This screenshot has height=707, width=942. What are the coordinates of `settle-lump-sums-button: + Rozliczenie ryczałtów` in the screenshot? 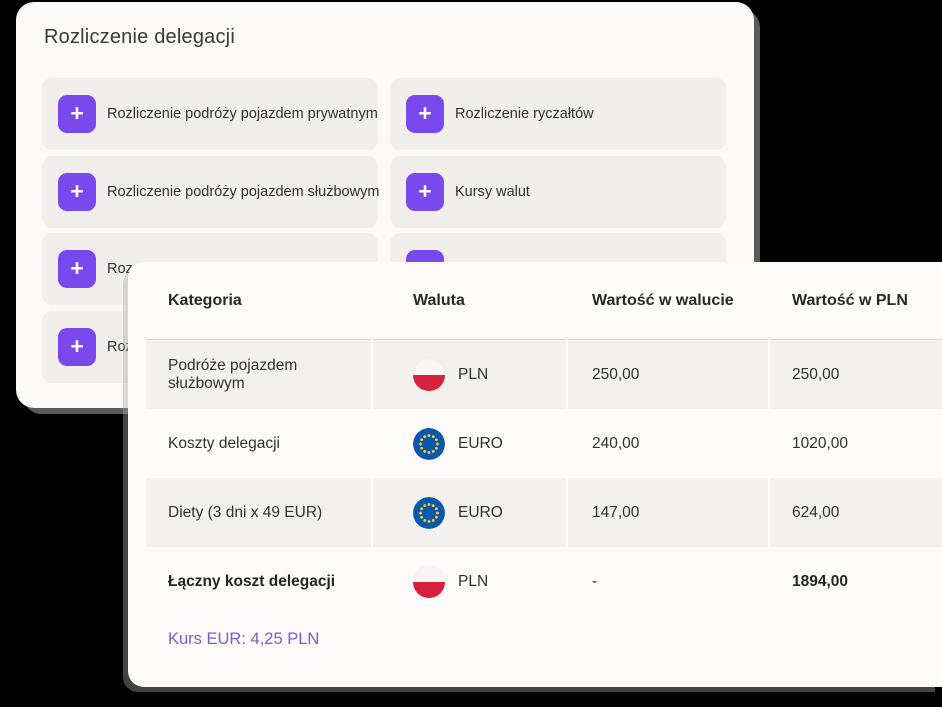 It's located at (558, 114).